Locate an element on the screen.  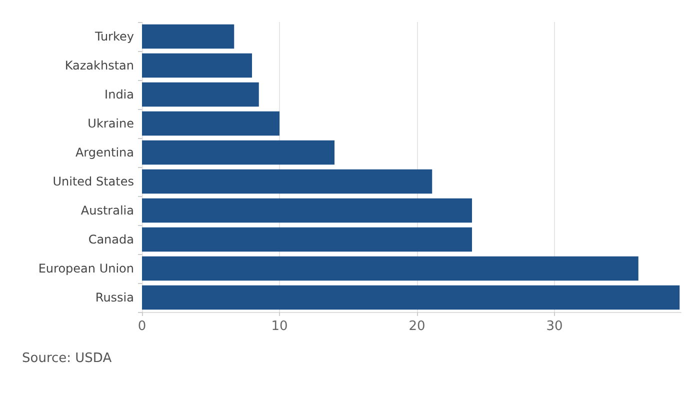
y-tick-label: India is located at coordinates (119, 95).